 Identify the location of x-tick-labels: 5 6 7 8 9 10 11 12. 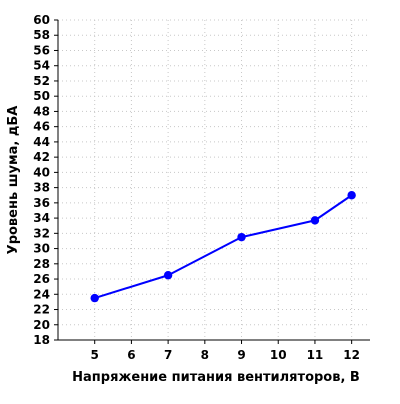
(225, 355).